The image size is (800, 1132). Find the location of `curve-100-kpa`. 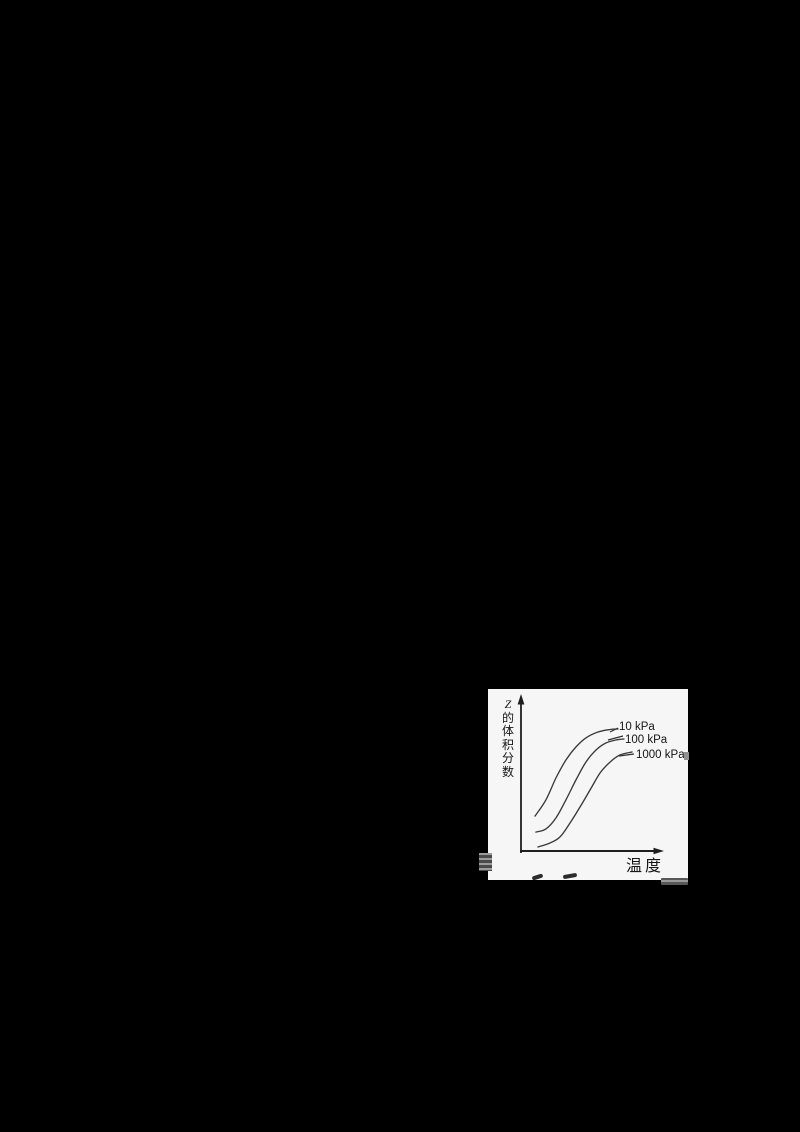

curve-100-kpa is located at coordinates (580, 785).